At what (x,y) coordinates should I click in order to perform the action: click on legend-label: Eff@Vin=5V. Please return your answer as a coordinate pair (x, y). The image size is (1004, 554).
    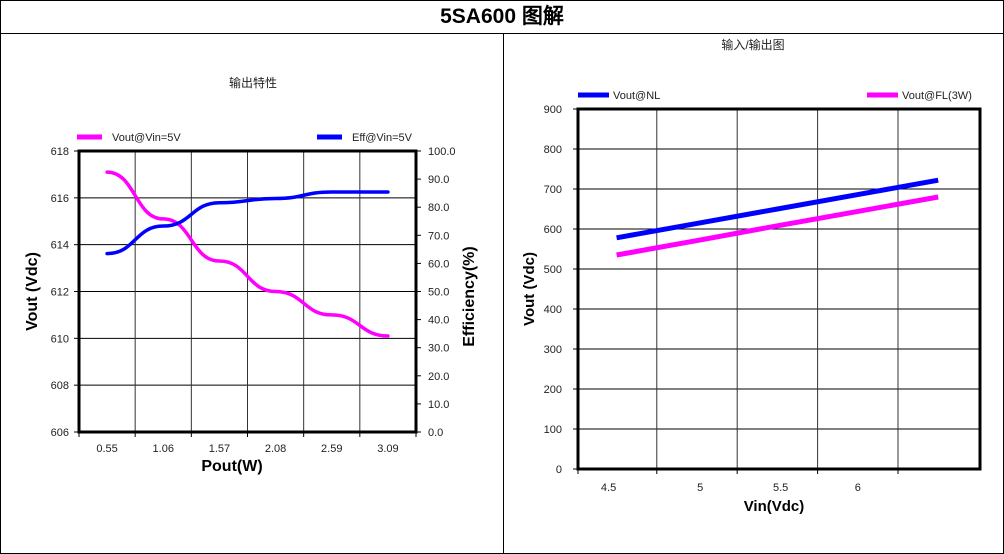
    Looking at the image, I should click on (382, 138).